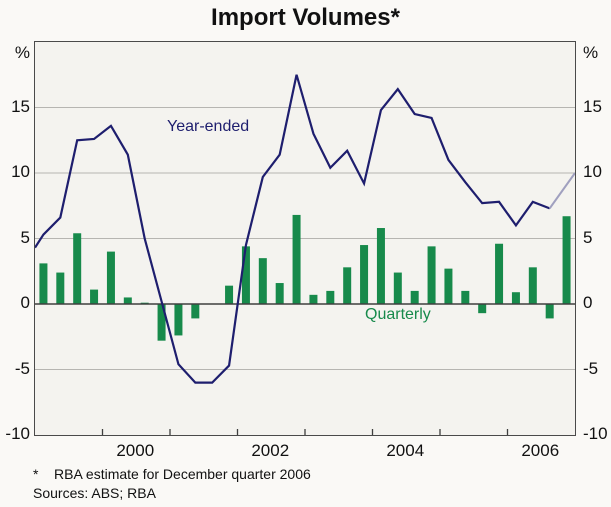 The image size is (611, 507). I want to click on chart-title: Import Volumes*, so click(305, 17).